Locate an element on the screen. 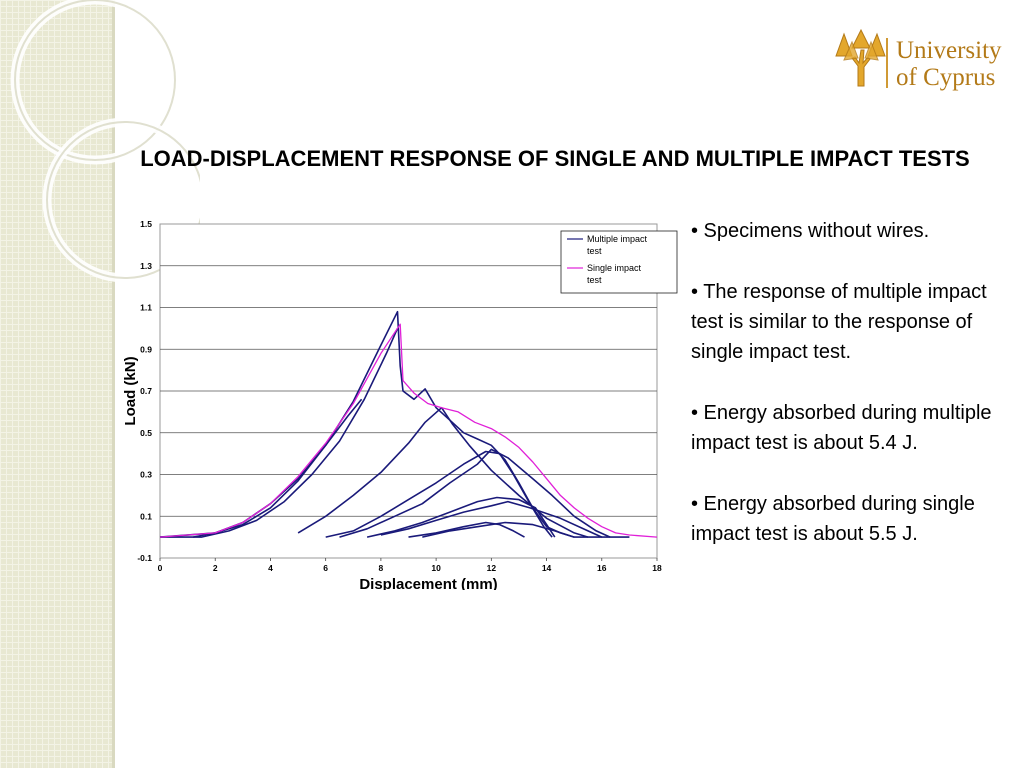 The image size is (1024, 768). x-tick-label: 8 is located at coordinates (381, 568).